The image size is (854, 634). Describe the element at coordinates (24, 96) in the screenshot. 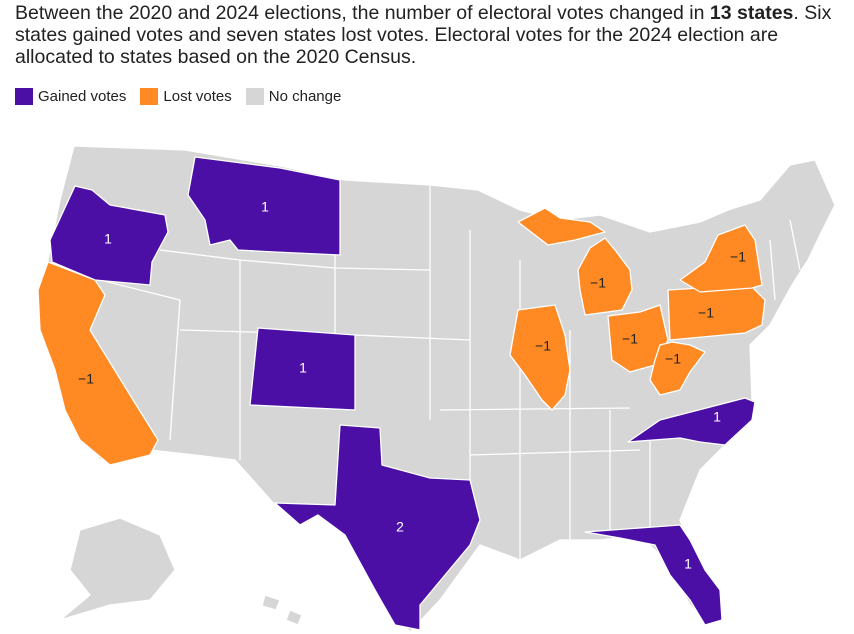

I see `legend-swatch-gained` at that location.